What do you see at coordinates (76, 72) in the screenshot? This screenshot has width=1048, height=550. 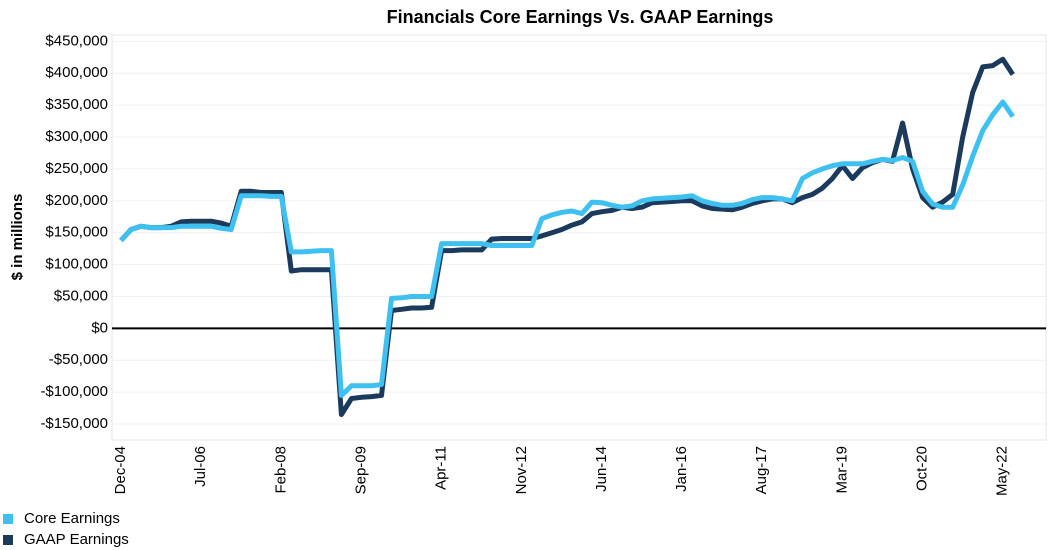 I see `y-tick-label: $400,000` at bounding box center [76, 72].